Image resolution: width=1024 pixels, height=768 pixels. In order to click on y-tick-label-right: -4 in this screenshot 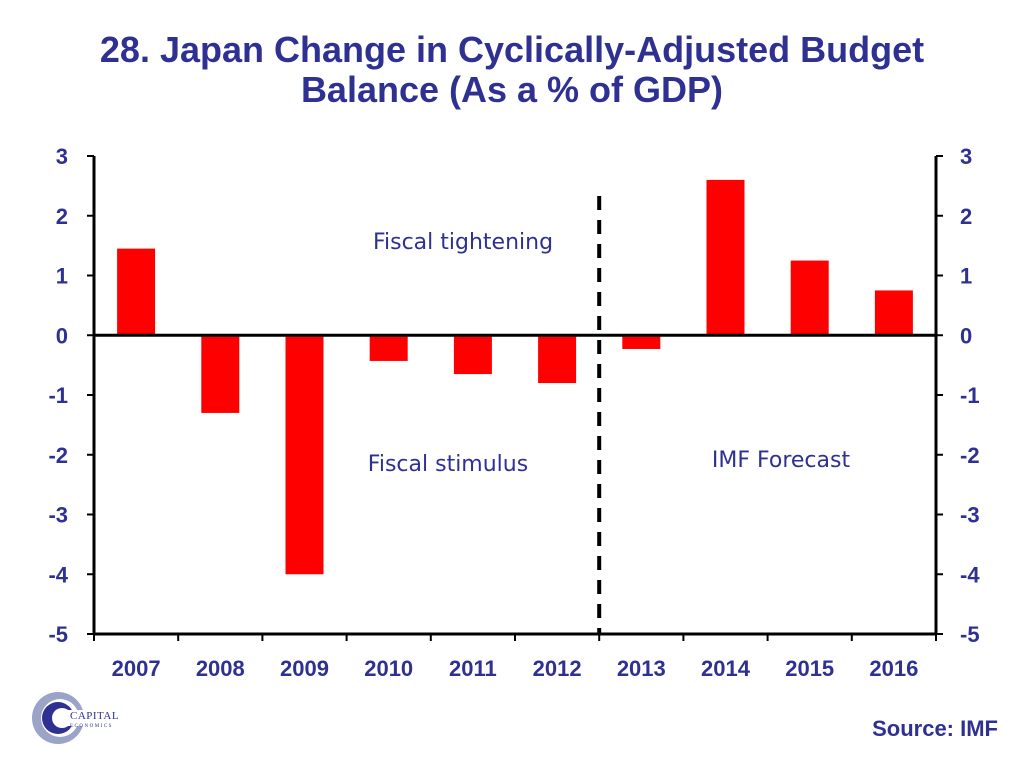, I will do `click(970, 574)`.